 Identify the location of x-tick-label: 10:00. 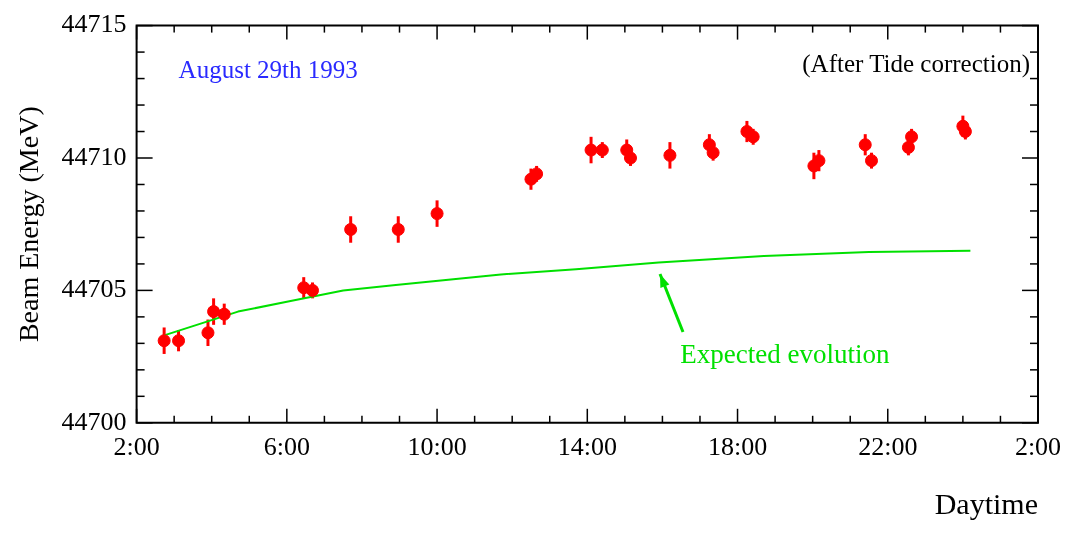
(437, 447).